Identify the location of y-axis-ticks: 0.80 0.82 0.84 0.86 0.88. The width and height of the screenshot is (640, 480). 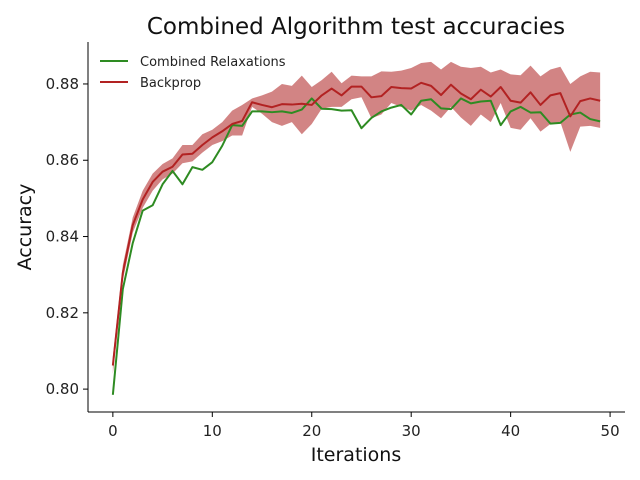
(67, 236).